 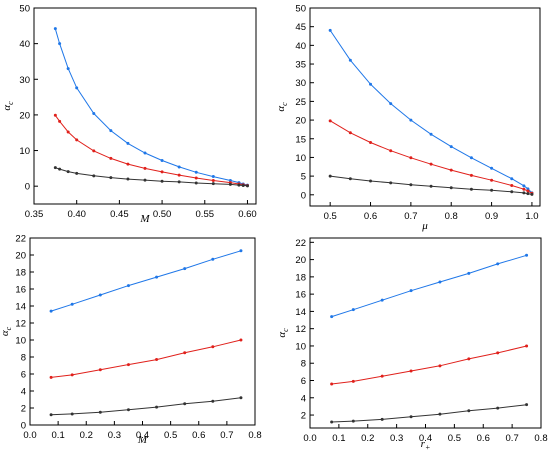 What do you see at coordinates (142, 440) in the screenshot?
I see `x-axis-title-text: M` at bounding box center [142, 440].